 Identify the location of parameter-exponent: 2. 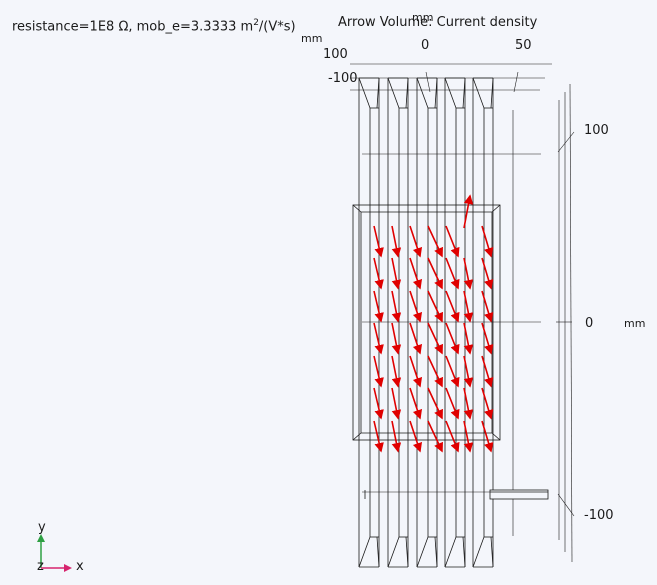
(256, 23).